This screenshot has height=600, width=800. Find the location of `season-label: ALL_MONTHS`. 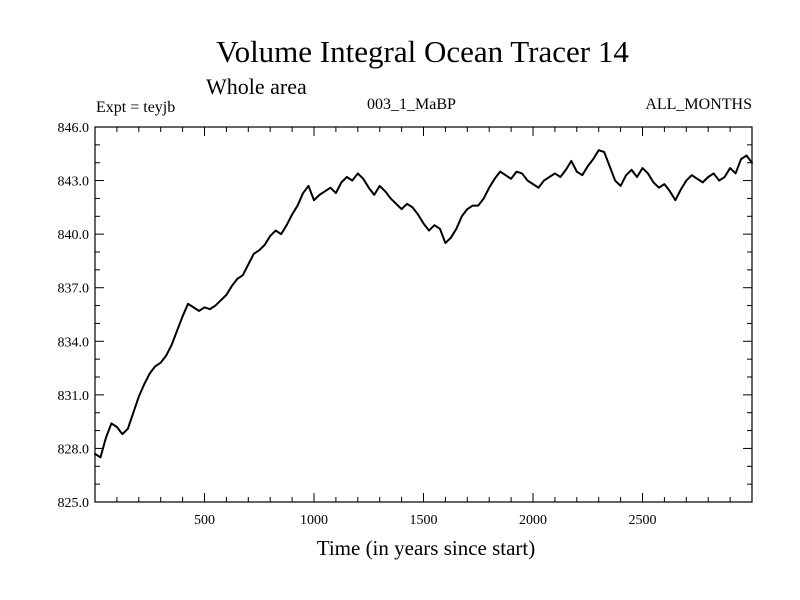

season-label: ALL_MONTHS is located at coordinates (698, 104).